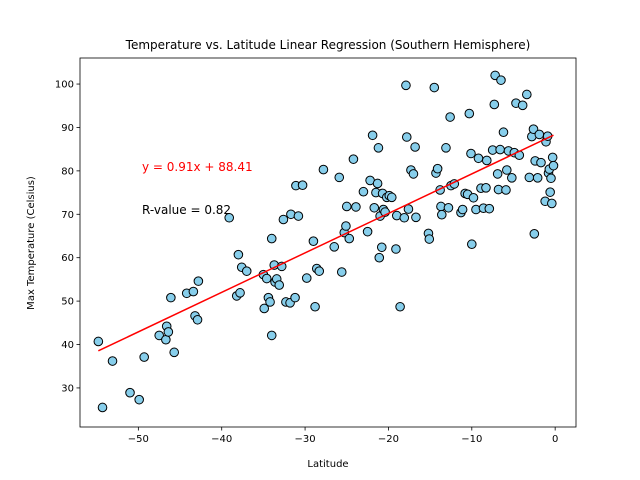  Describe the element at coordinates (67, 302) in the screenshot. I see `y-tick-label: 50` at that location.